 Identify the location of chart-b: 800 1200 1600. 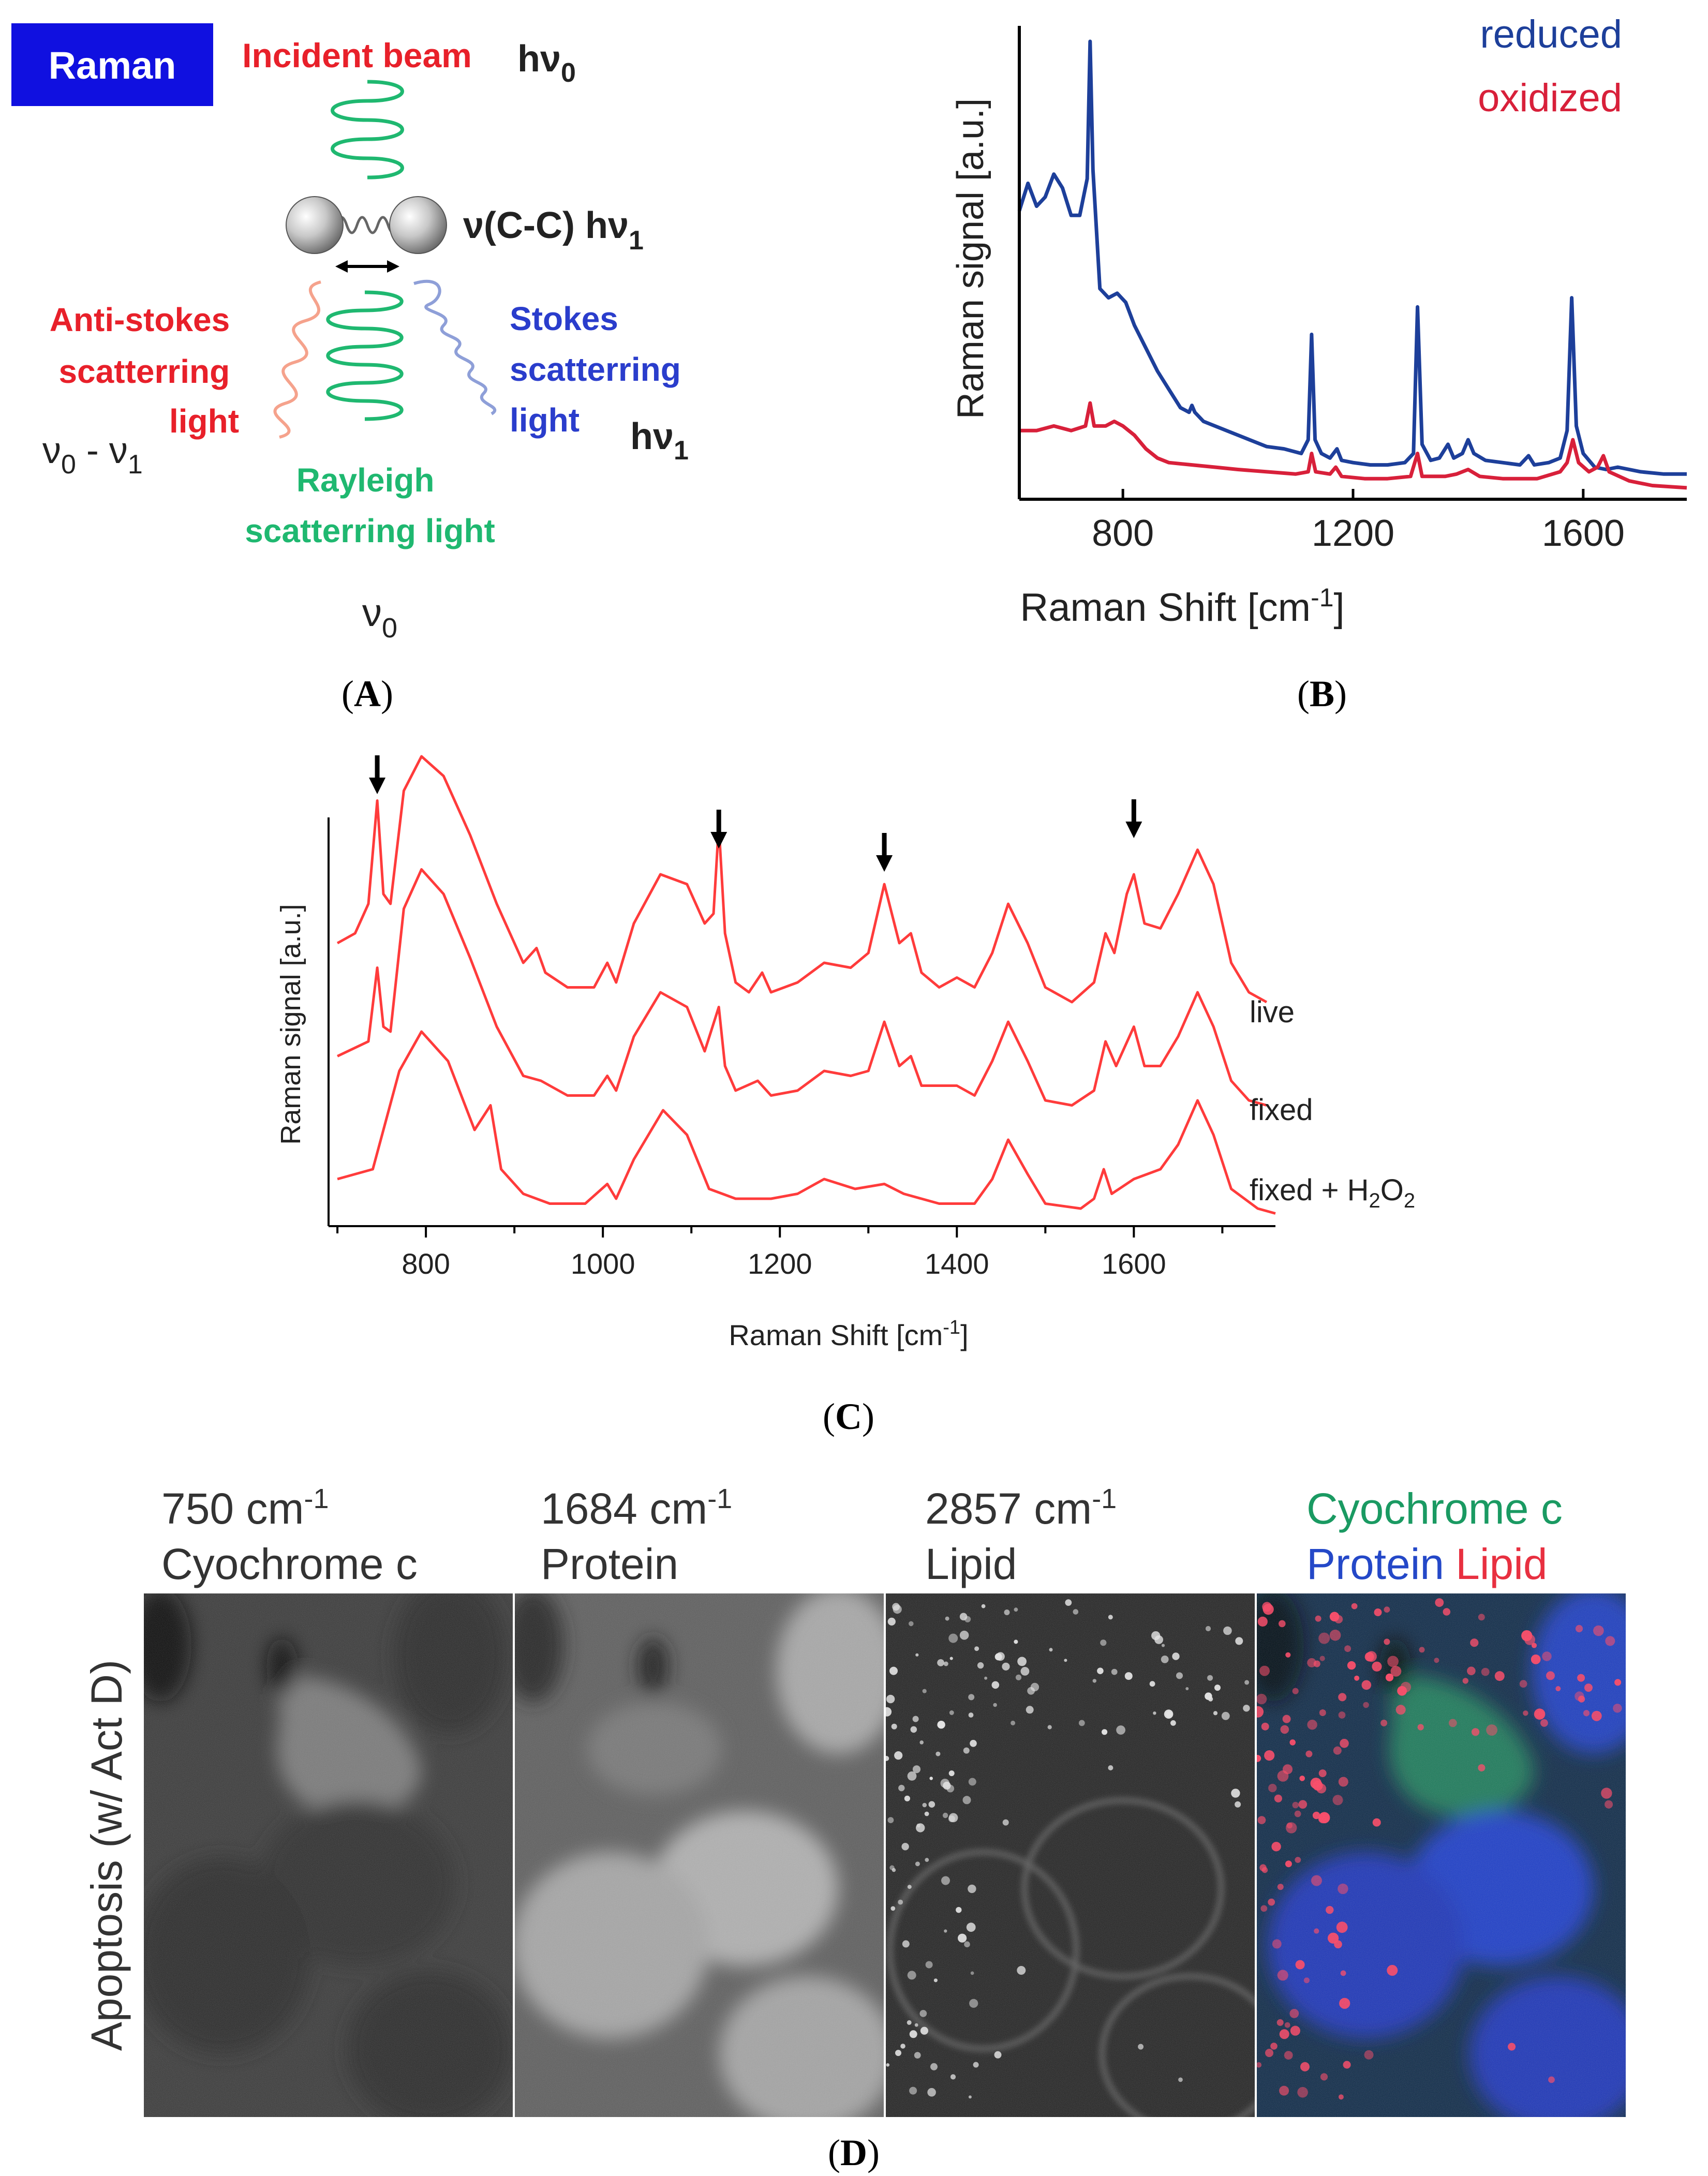
(1352, 290).